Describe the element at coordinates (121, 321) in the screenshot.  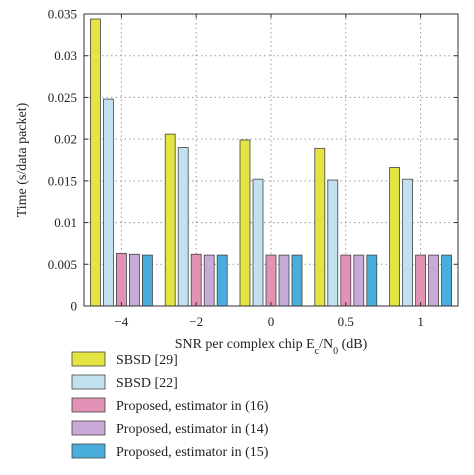
I see `x-tick-label: −4` at that location.